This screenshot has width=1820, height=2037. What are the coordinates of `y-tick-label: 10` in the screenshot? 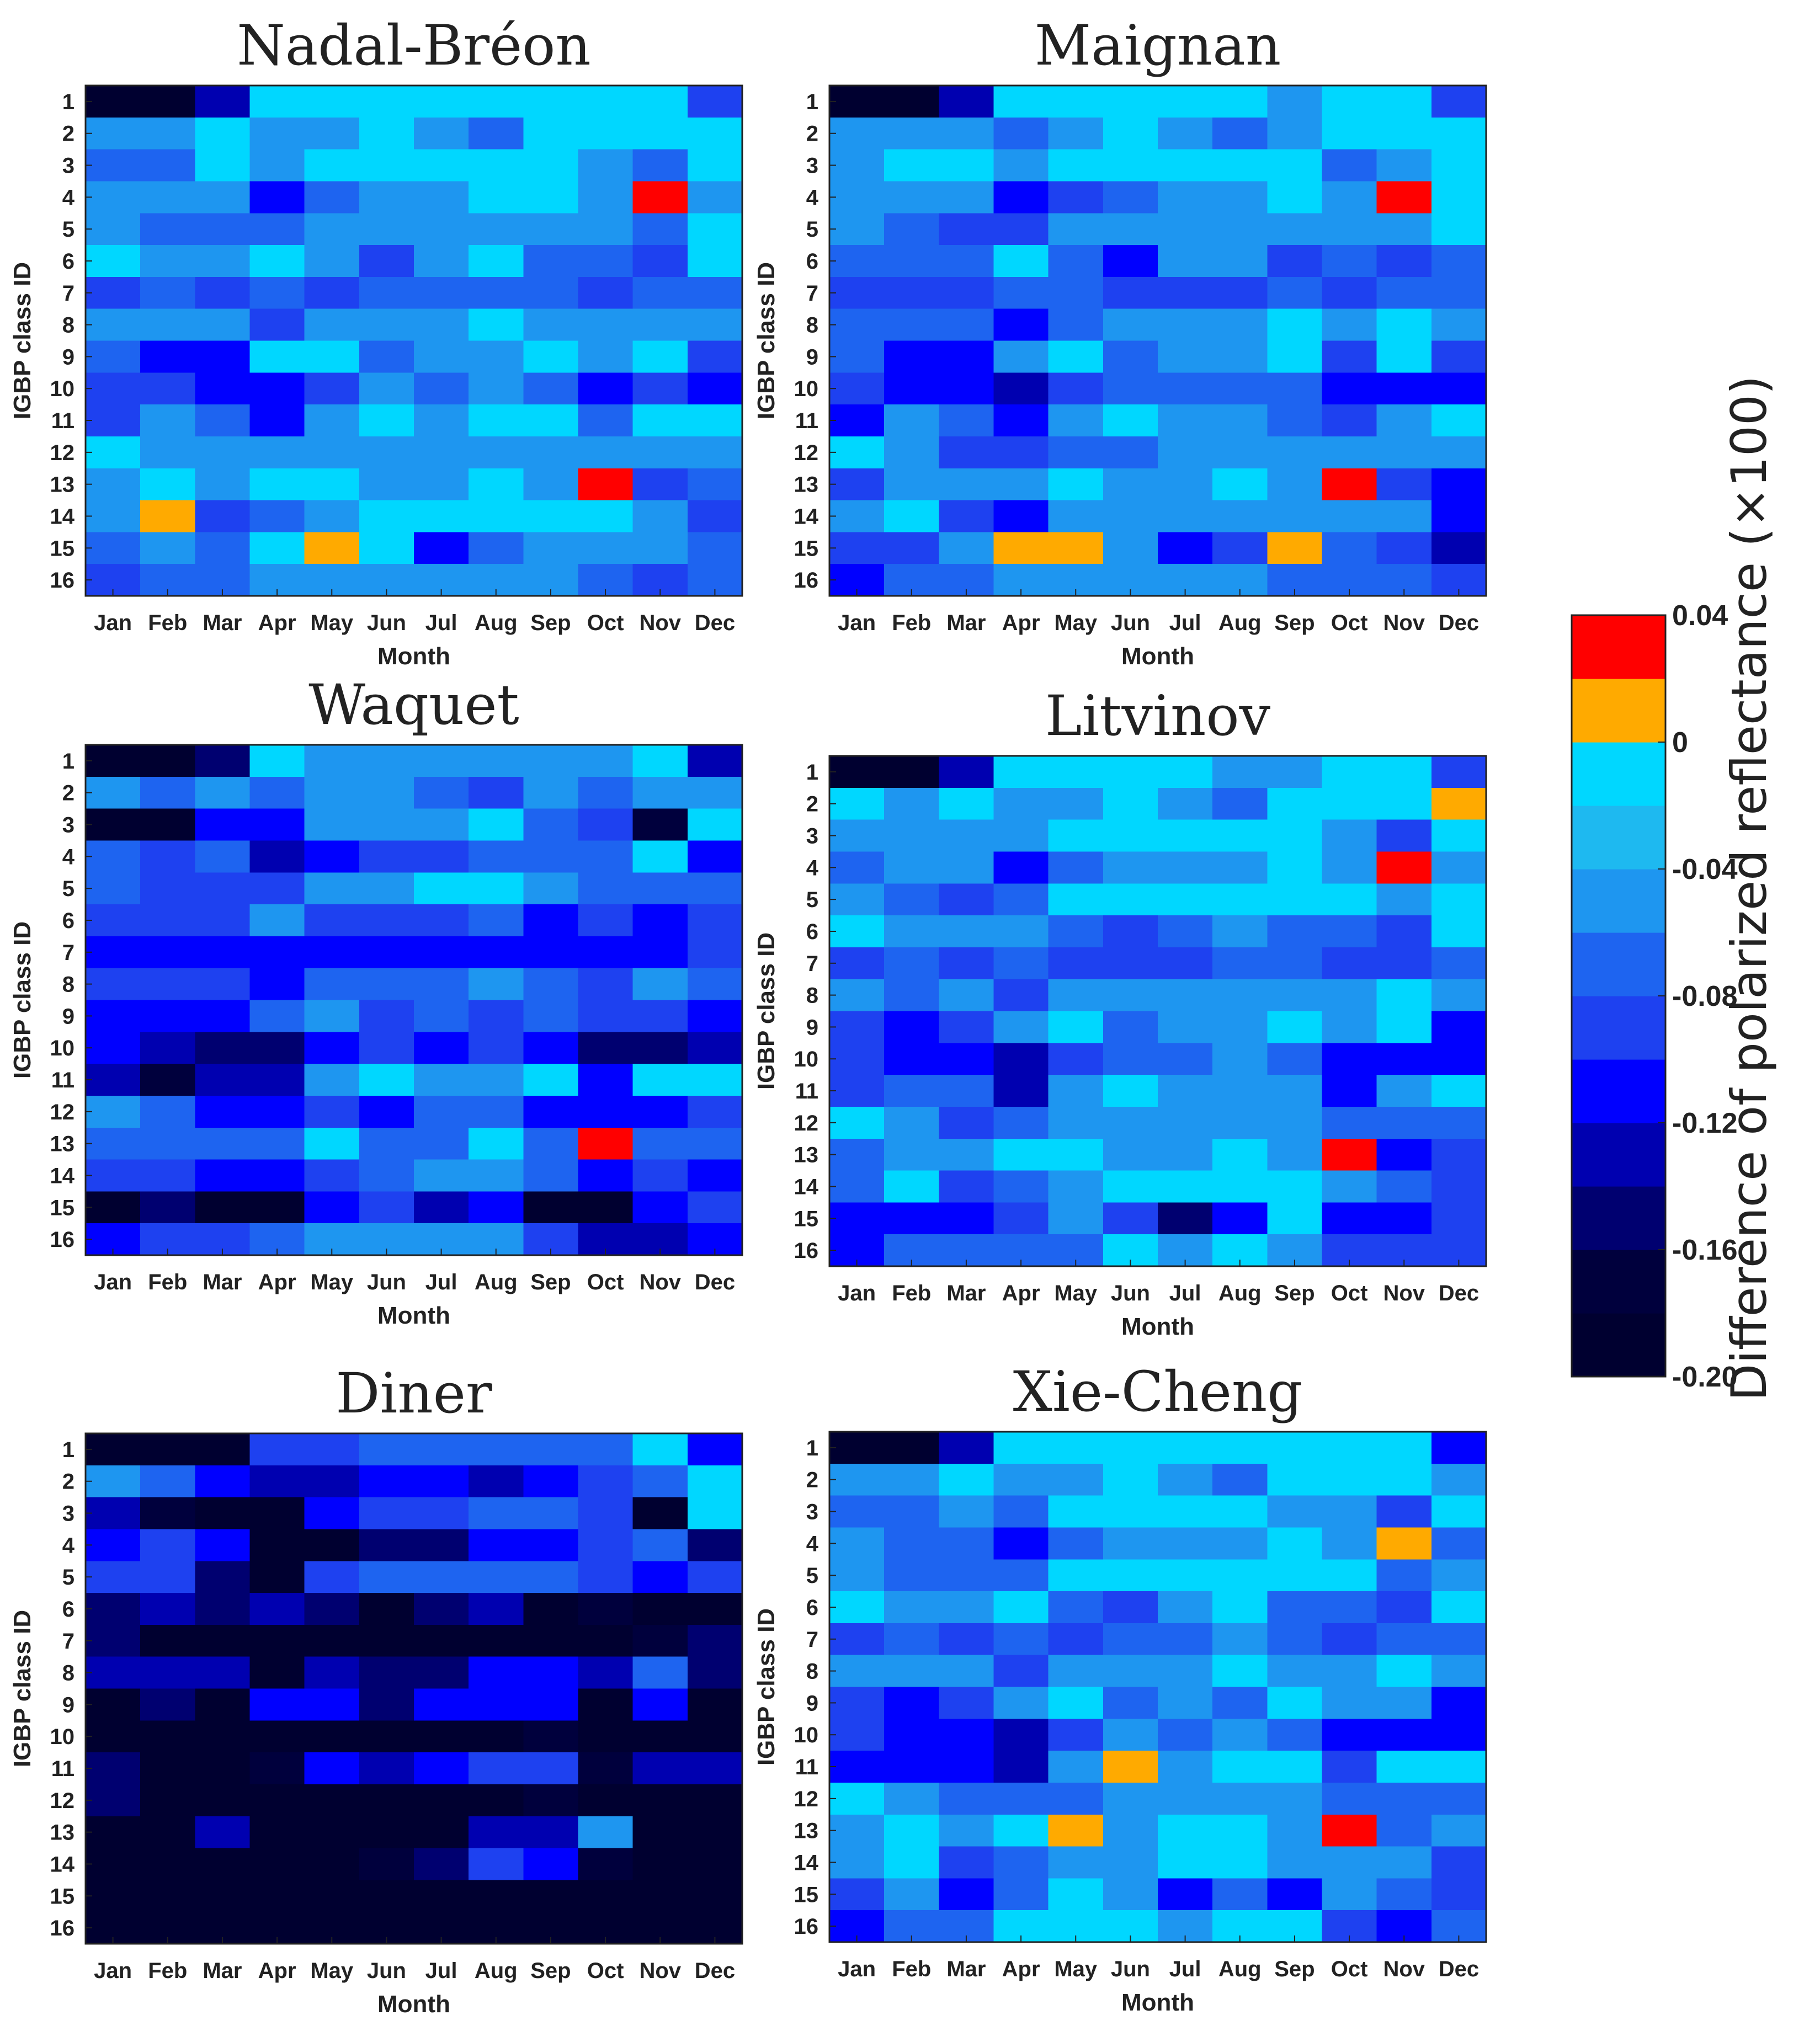 It's located at (807, 1059).